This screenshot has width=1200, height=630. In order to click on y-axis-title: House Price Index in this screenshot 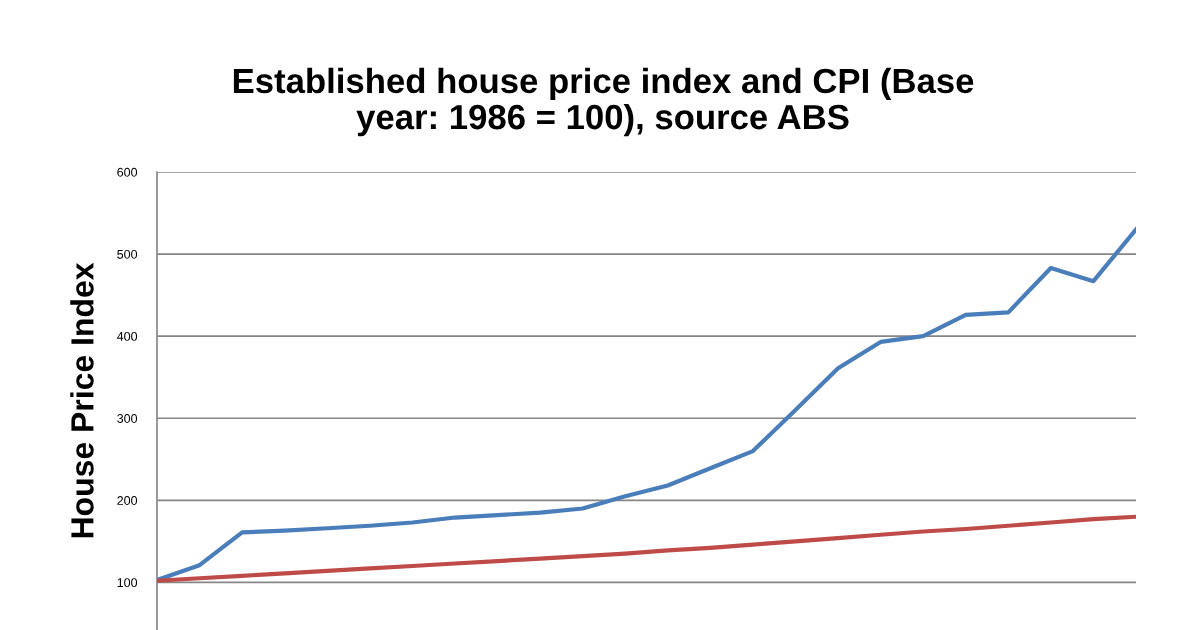, I will do `click(82, 400)`.